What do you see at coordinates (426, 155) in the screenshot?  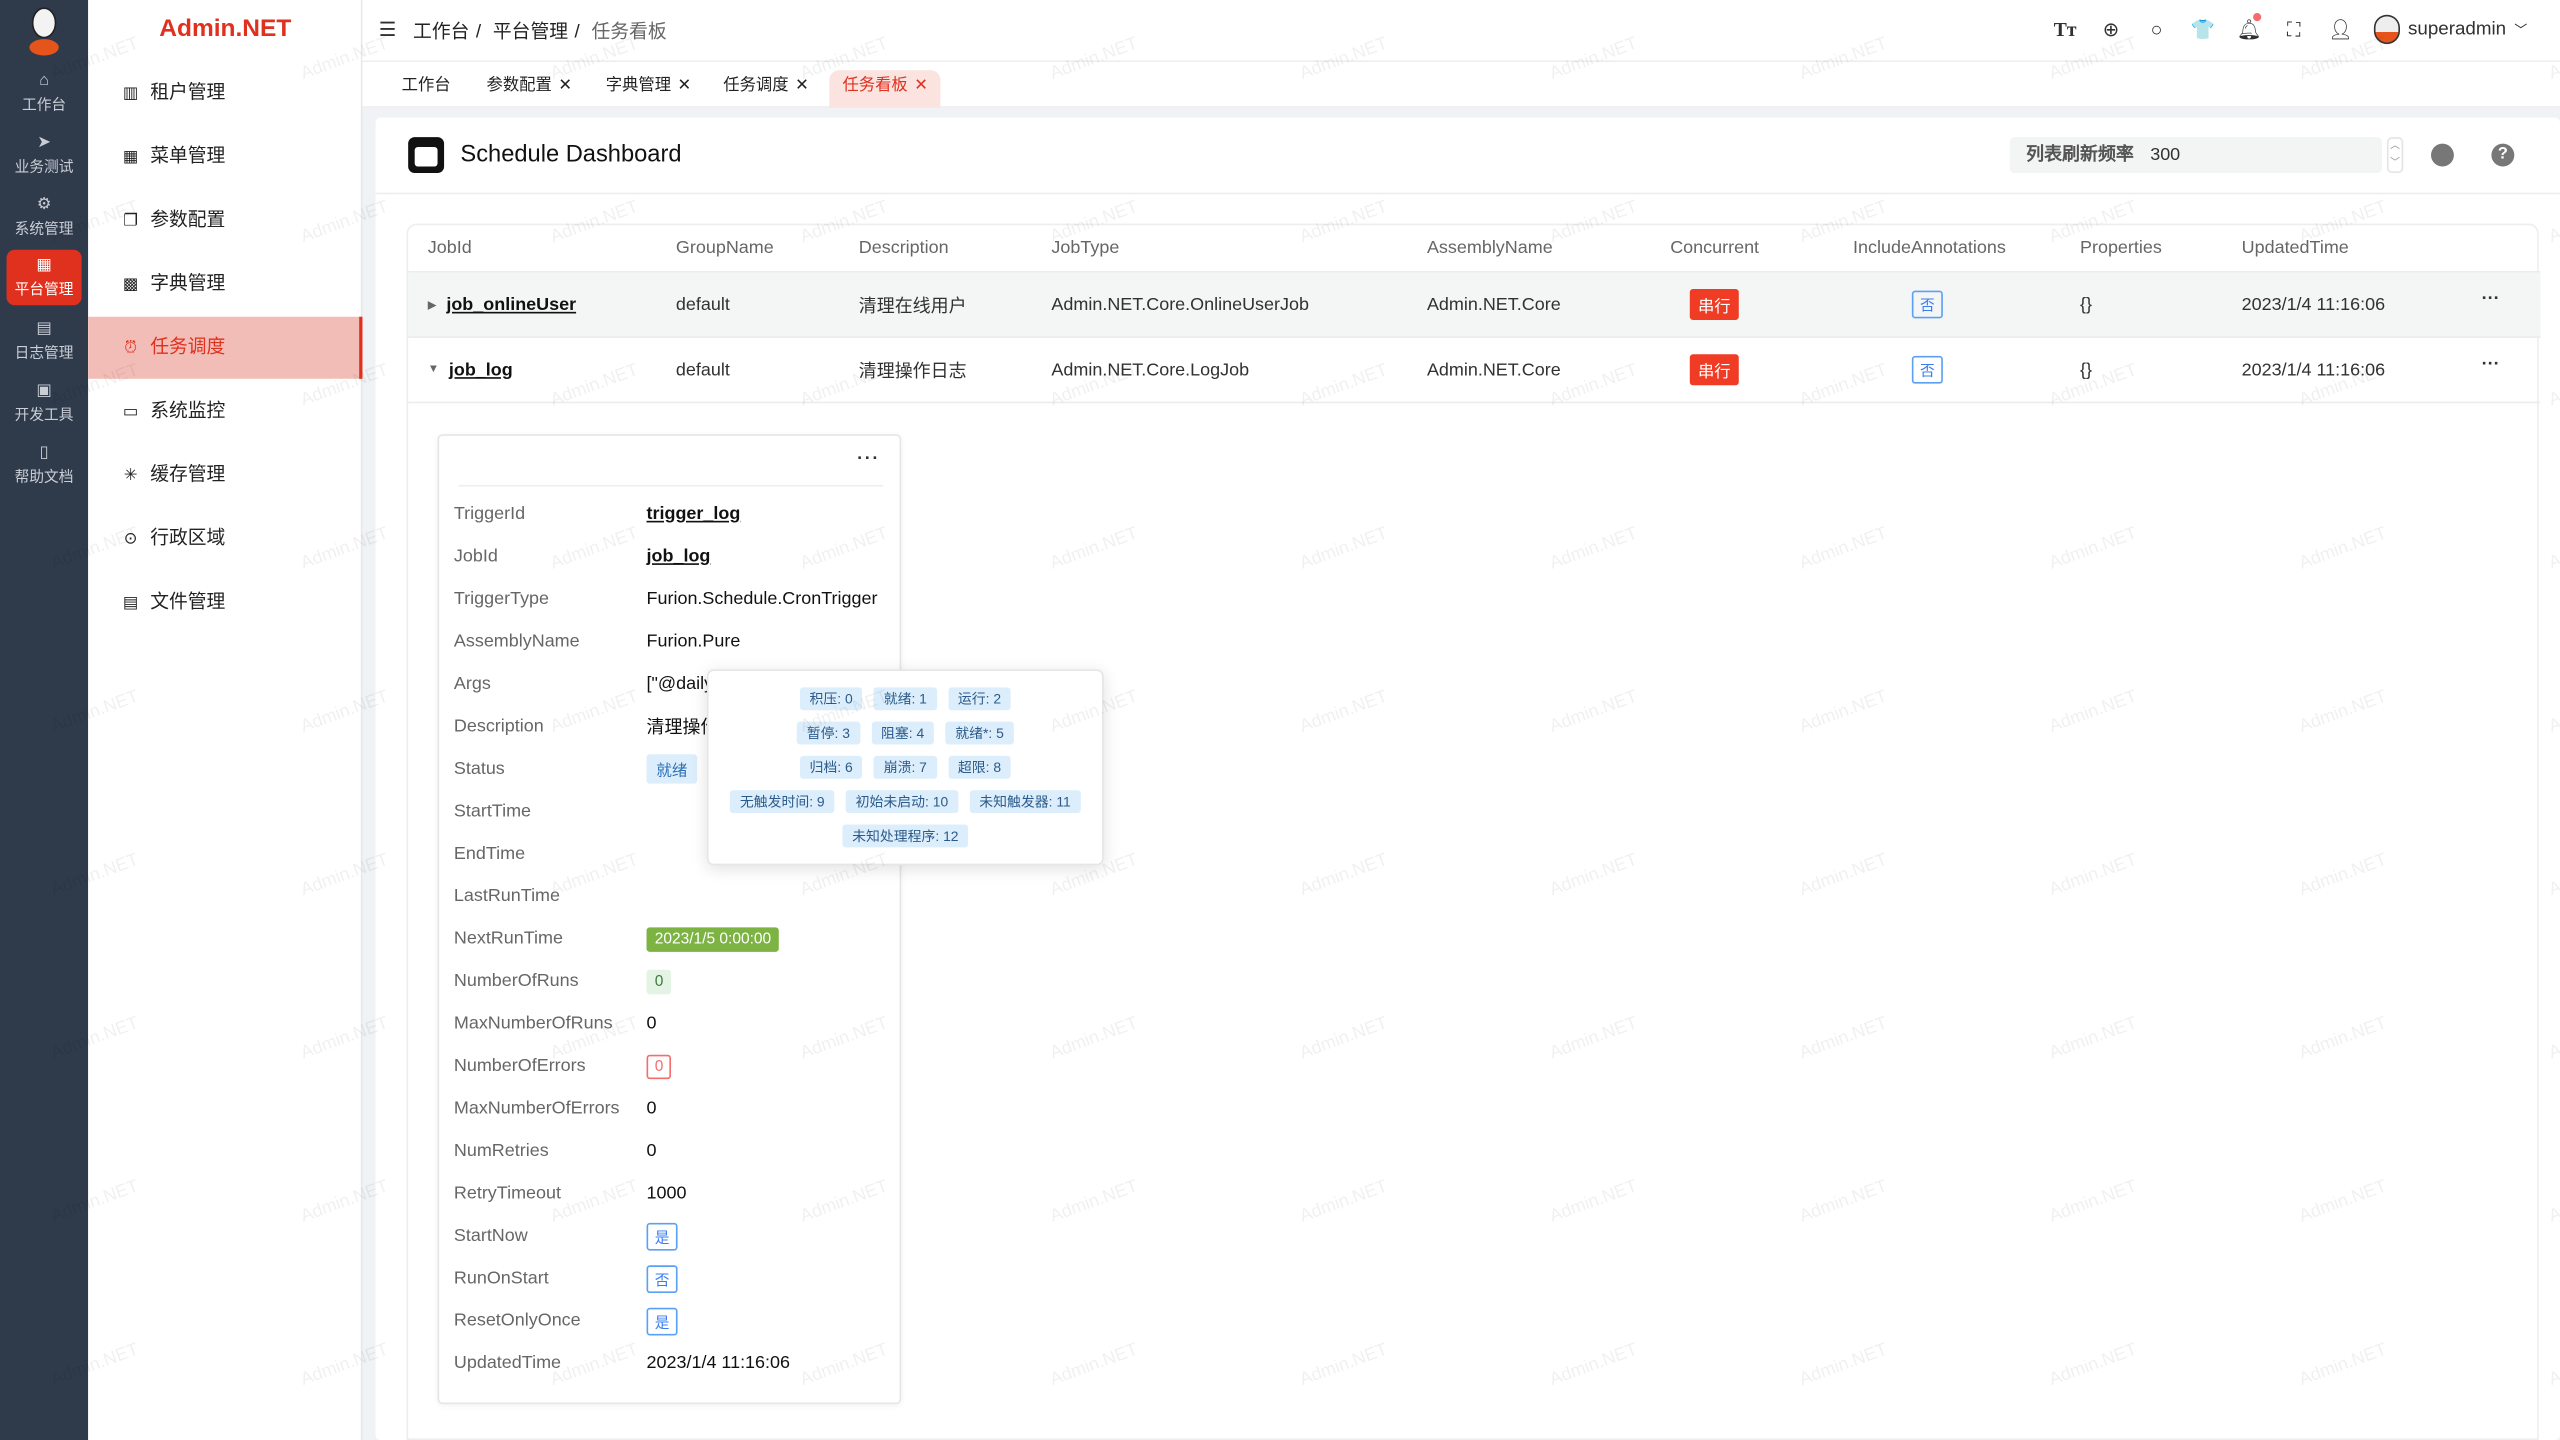 I see `schedule-calendar-icon` at bounding box center [426, 155].